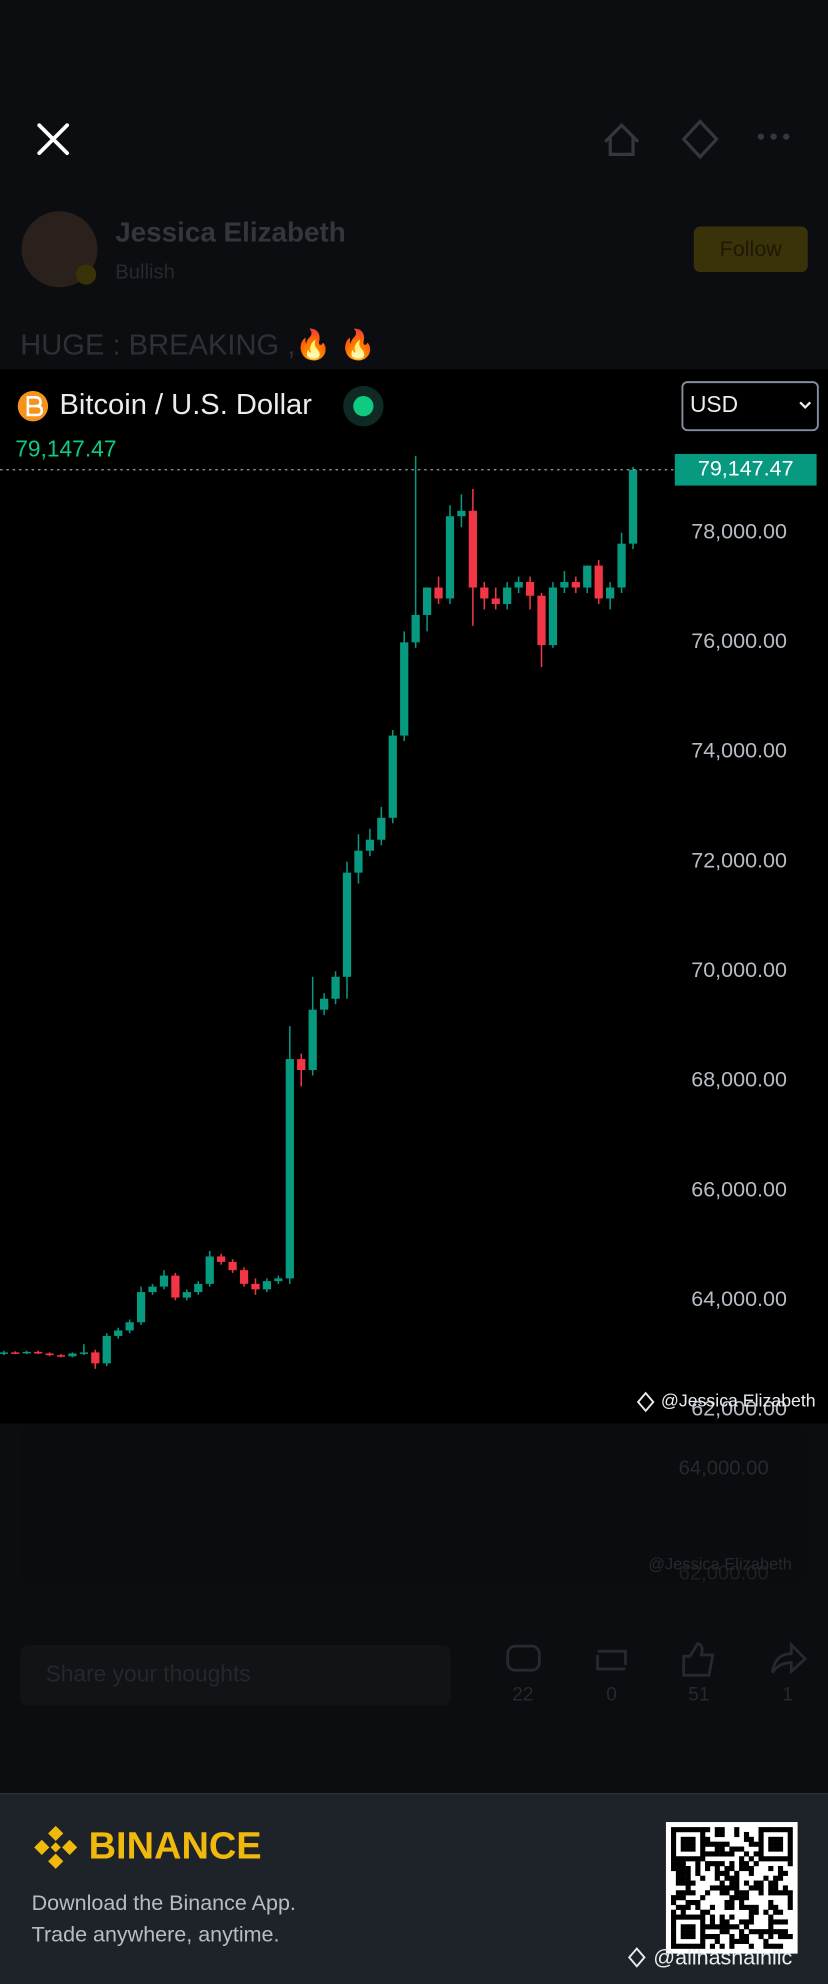 The image size is (828, 1984). Describe the element at coordinates (611, 1660) in the screenshot. I see `repost-icon` at that location.